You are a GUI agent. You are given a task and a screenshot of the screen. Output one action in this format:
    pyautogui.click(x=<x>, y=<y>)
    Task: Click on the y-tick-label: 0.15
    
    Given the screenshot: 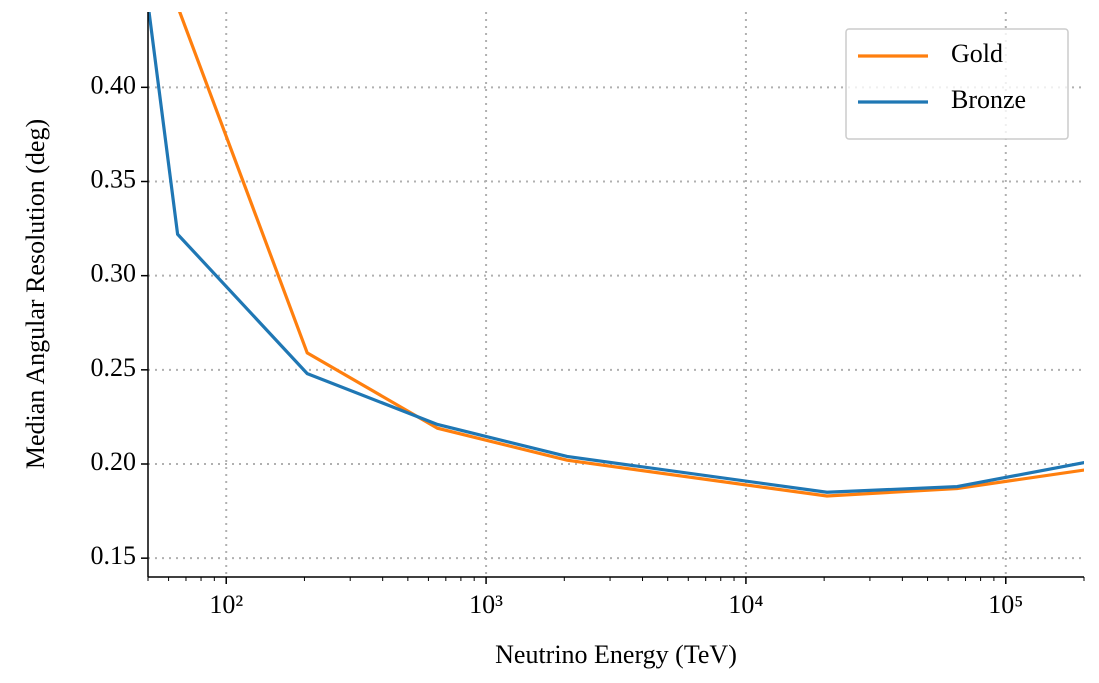 What is the action you would take?
    pyautogui.click(x=114, y=555)
    